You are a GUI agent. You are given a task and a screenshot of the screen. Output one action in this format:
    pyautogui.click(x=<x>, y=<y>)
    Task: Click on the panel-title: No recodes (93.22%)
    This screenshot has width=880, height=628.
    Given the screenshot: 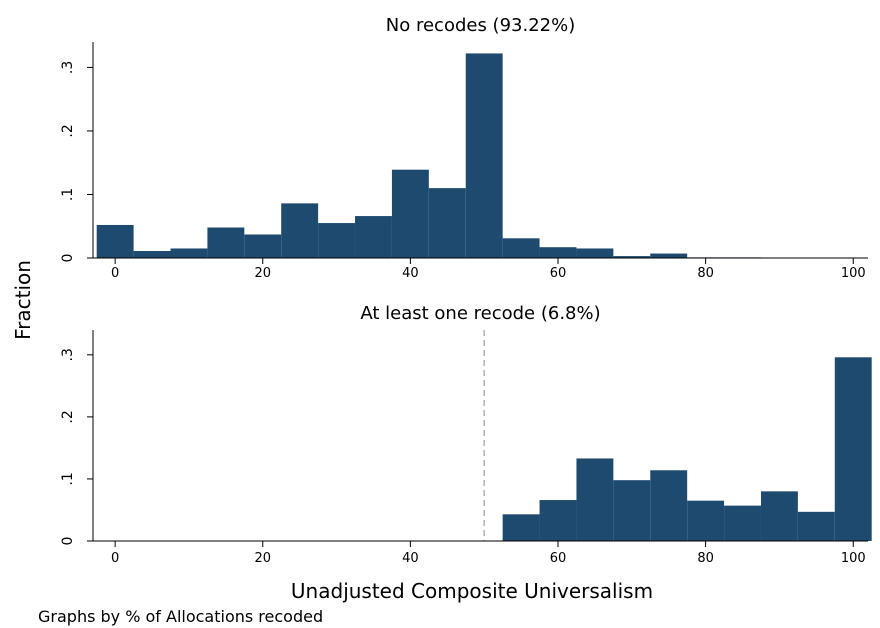 What is the action you would take?
    pyautogui.click(x=480, y=25)
    